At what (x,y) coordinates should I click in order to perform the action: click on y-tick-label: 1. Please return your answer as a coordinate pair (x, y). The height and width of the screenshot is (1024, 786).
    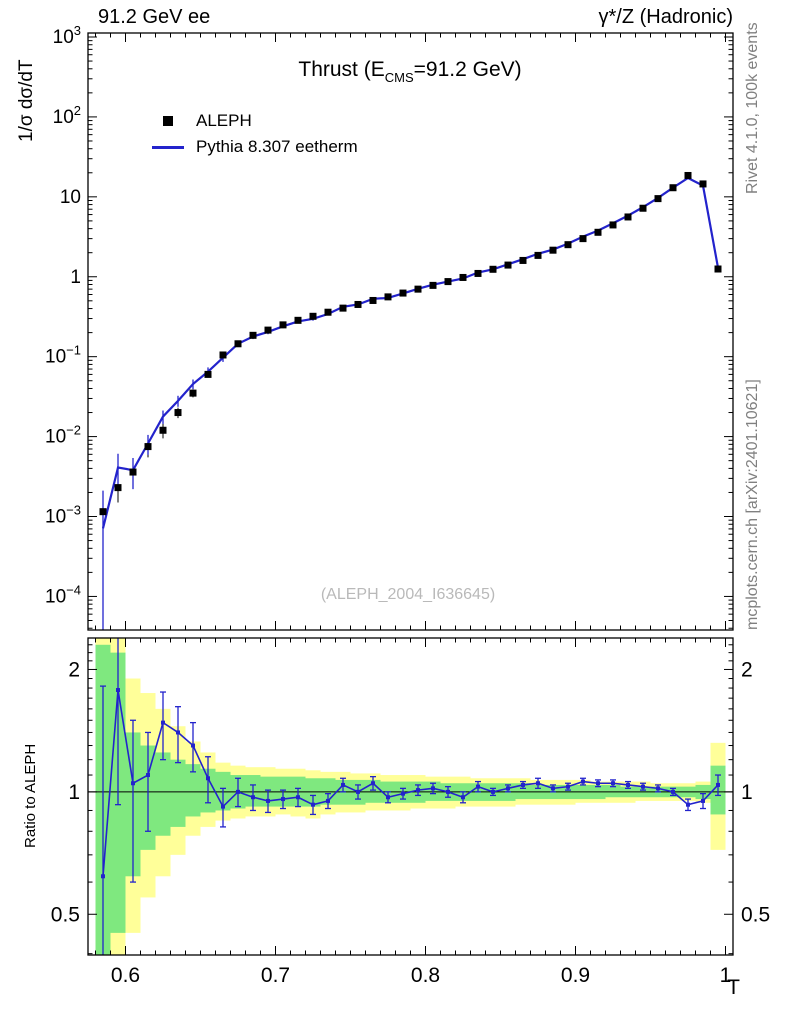
    Looking at the image, I should click on (75, 277).